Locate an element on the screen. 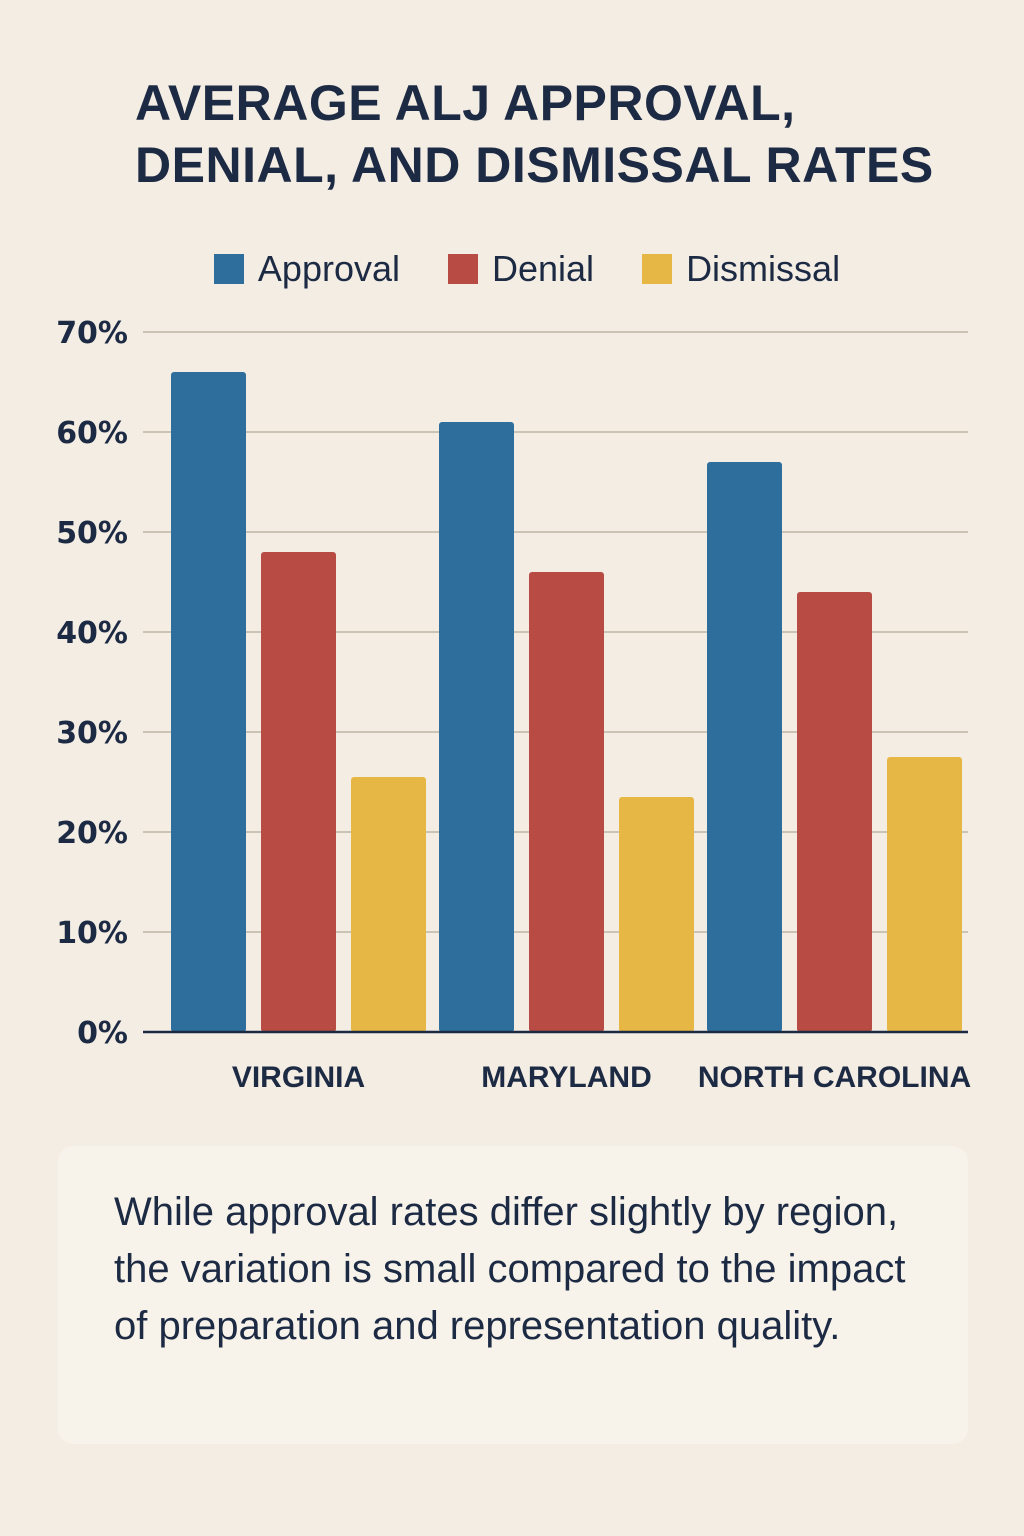 The width and height of the screenshot is (1024, 1536). bar-dismissal-virginia is located at coordinates (388, 904).